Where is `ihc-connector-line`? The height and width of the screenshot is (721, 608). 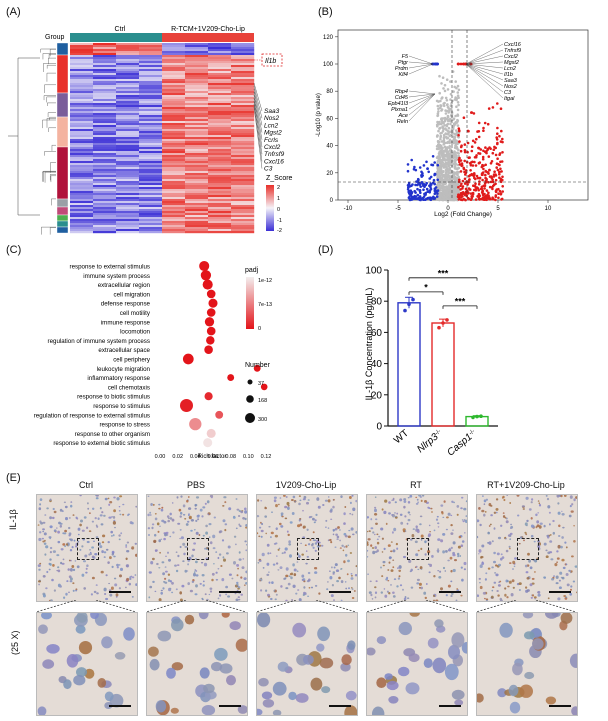 ihc-connector-line is located at coordinates (386, 606).